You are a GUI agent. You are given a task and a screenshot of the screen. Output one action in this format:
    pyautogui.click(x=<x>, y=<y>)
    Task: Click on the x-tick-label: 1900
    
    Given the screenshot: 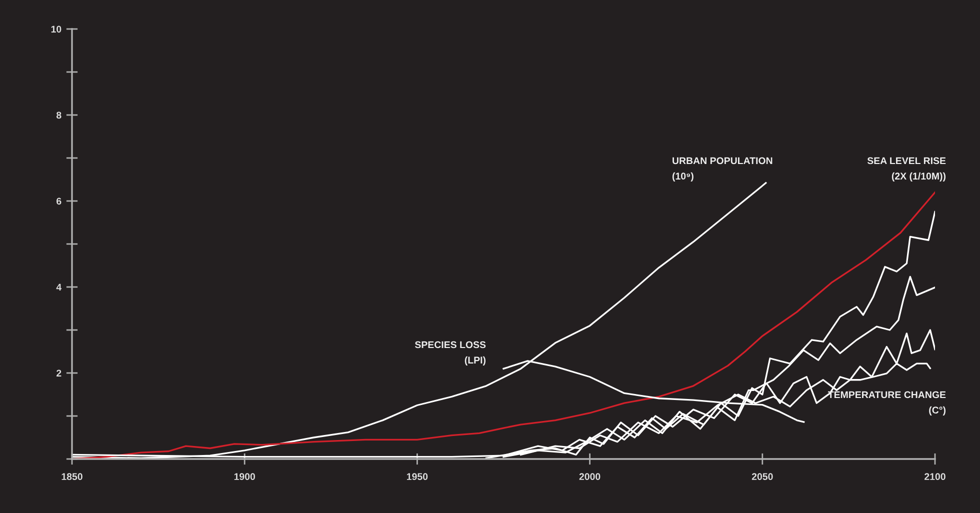 What is the action you would take?
    pyautogui.click(x=245, y=476)
    